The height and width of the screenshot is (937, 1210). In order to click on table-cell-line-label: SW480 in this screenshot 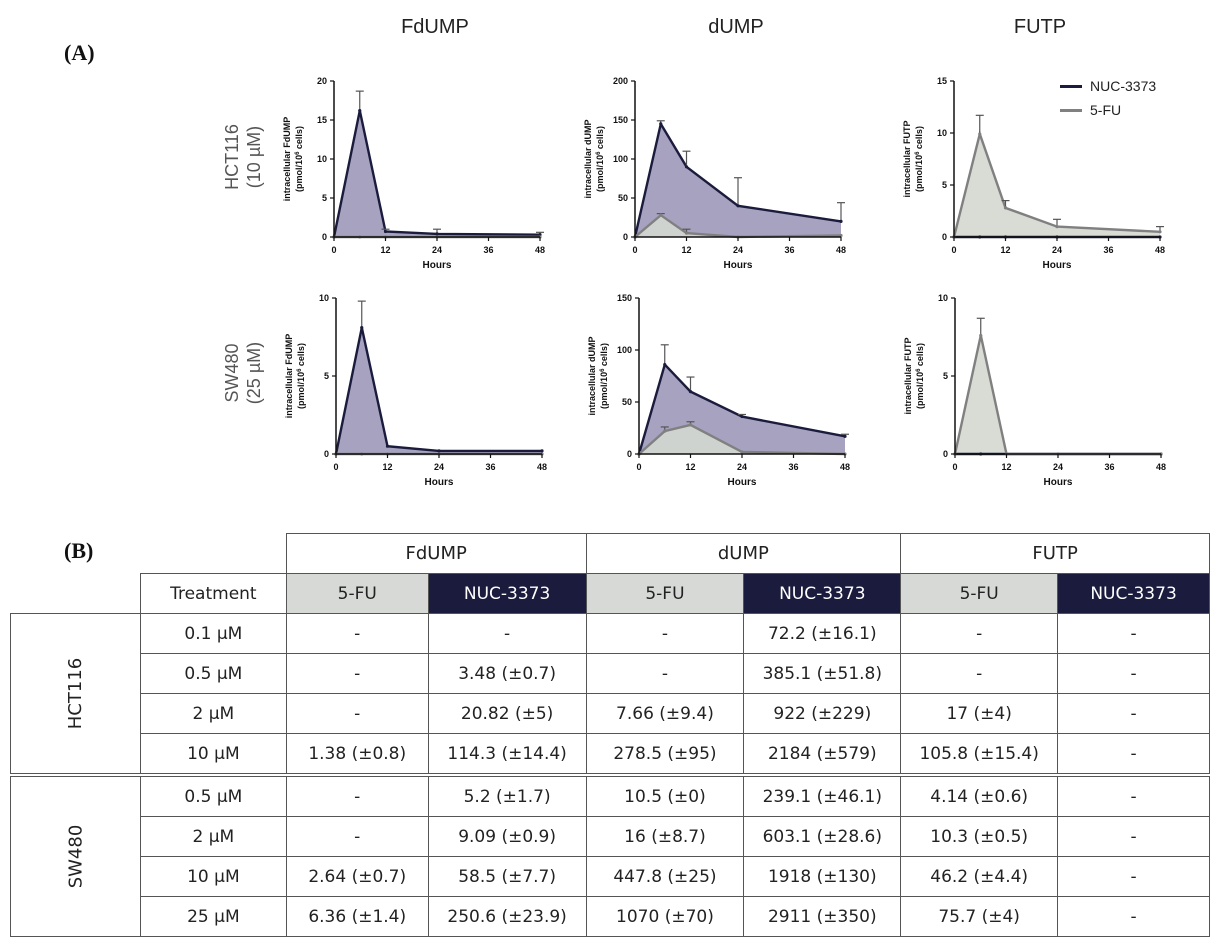, I will do `click(75, 855)`.